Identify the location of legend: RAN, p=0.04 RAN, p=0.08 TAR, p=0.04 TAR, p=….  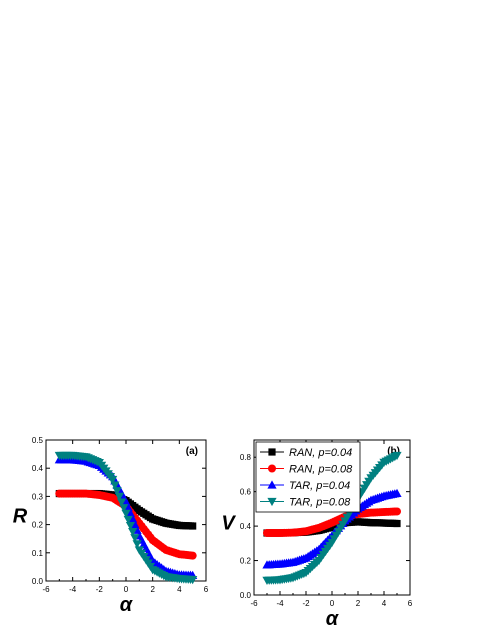
(308, 477).